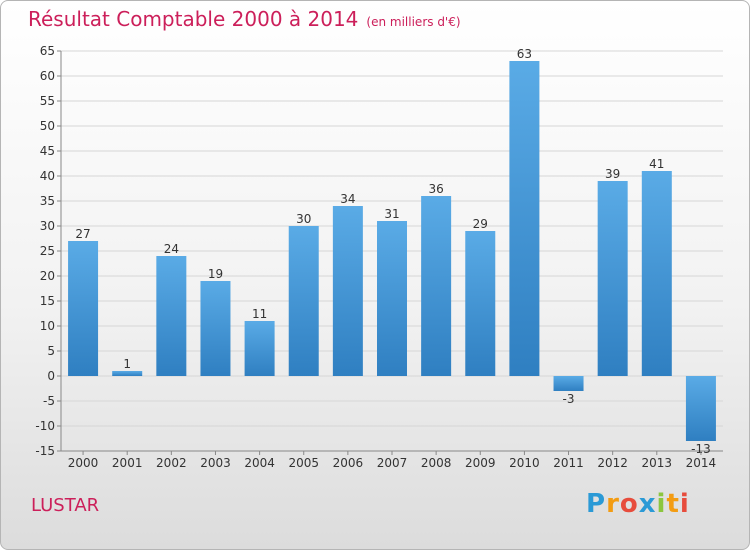 This screenshot has width=750, height=550. Describe the element at coordinates (392, 463) in the screenshot. I see `x-tick-label: 2007` at that location.